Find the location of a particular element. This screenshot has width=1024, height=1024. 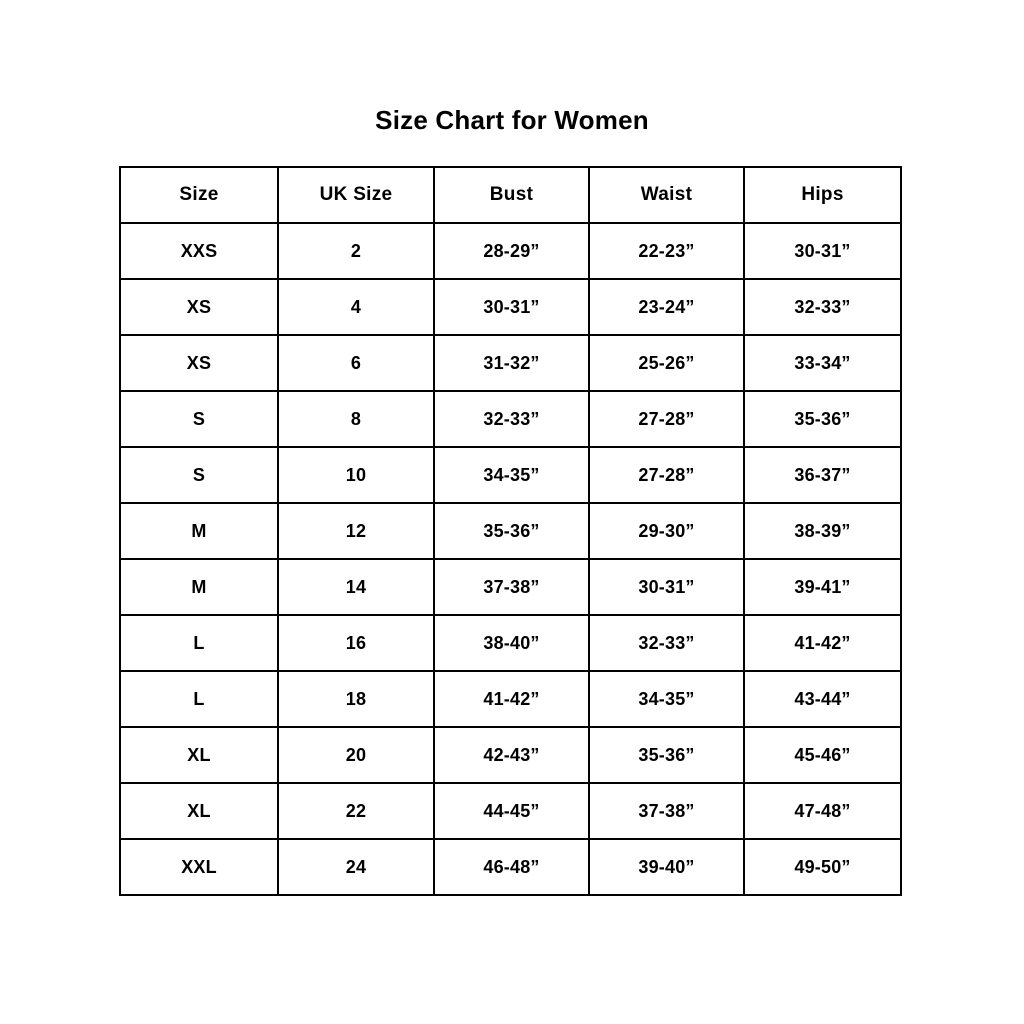

cell-waist: 39-40” is located at coordinates (666, 867).